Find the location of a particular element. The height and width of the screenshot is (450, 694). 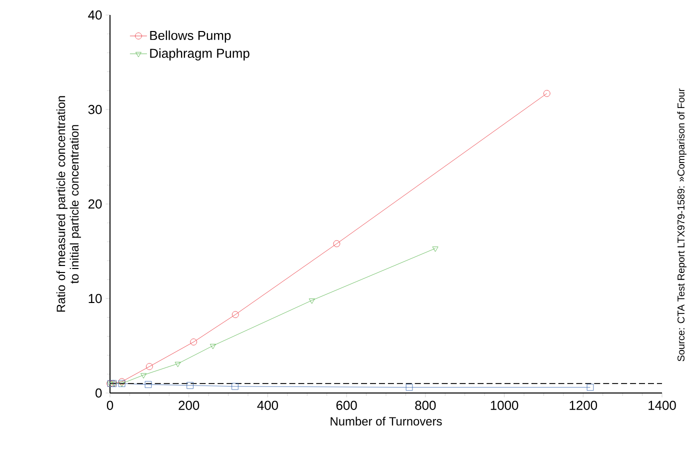

x-tick-label: 1400 is located at coordinates (662, 405).